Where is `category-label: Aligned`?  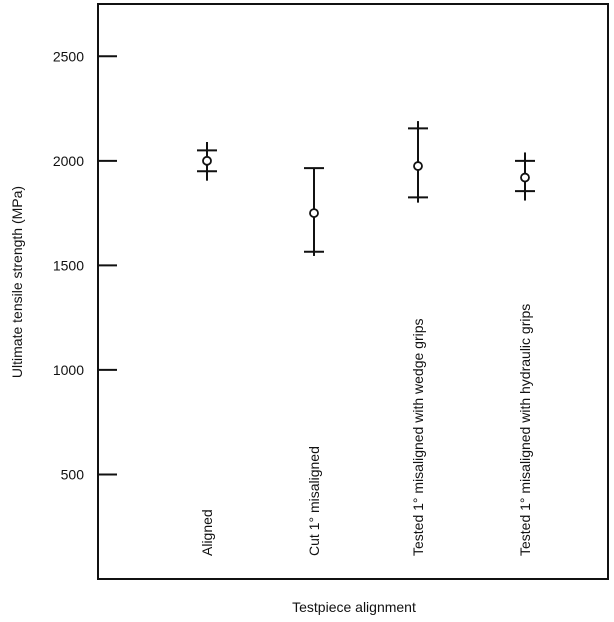 category-label: Aligned is located at coordinates (207, 532).